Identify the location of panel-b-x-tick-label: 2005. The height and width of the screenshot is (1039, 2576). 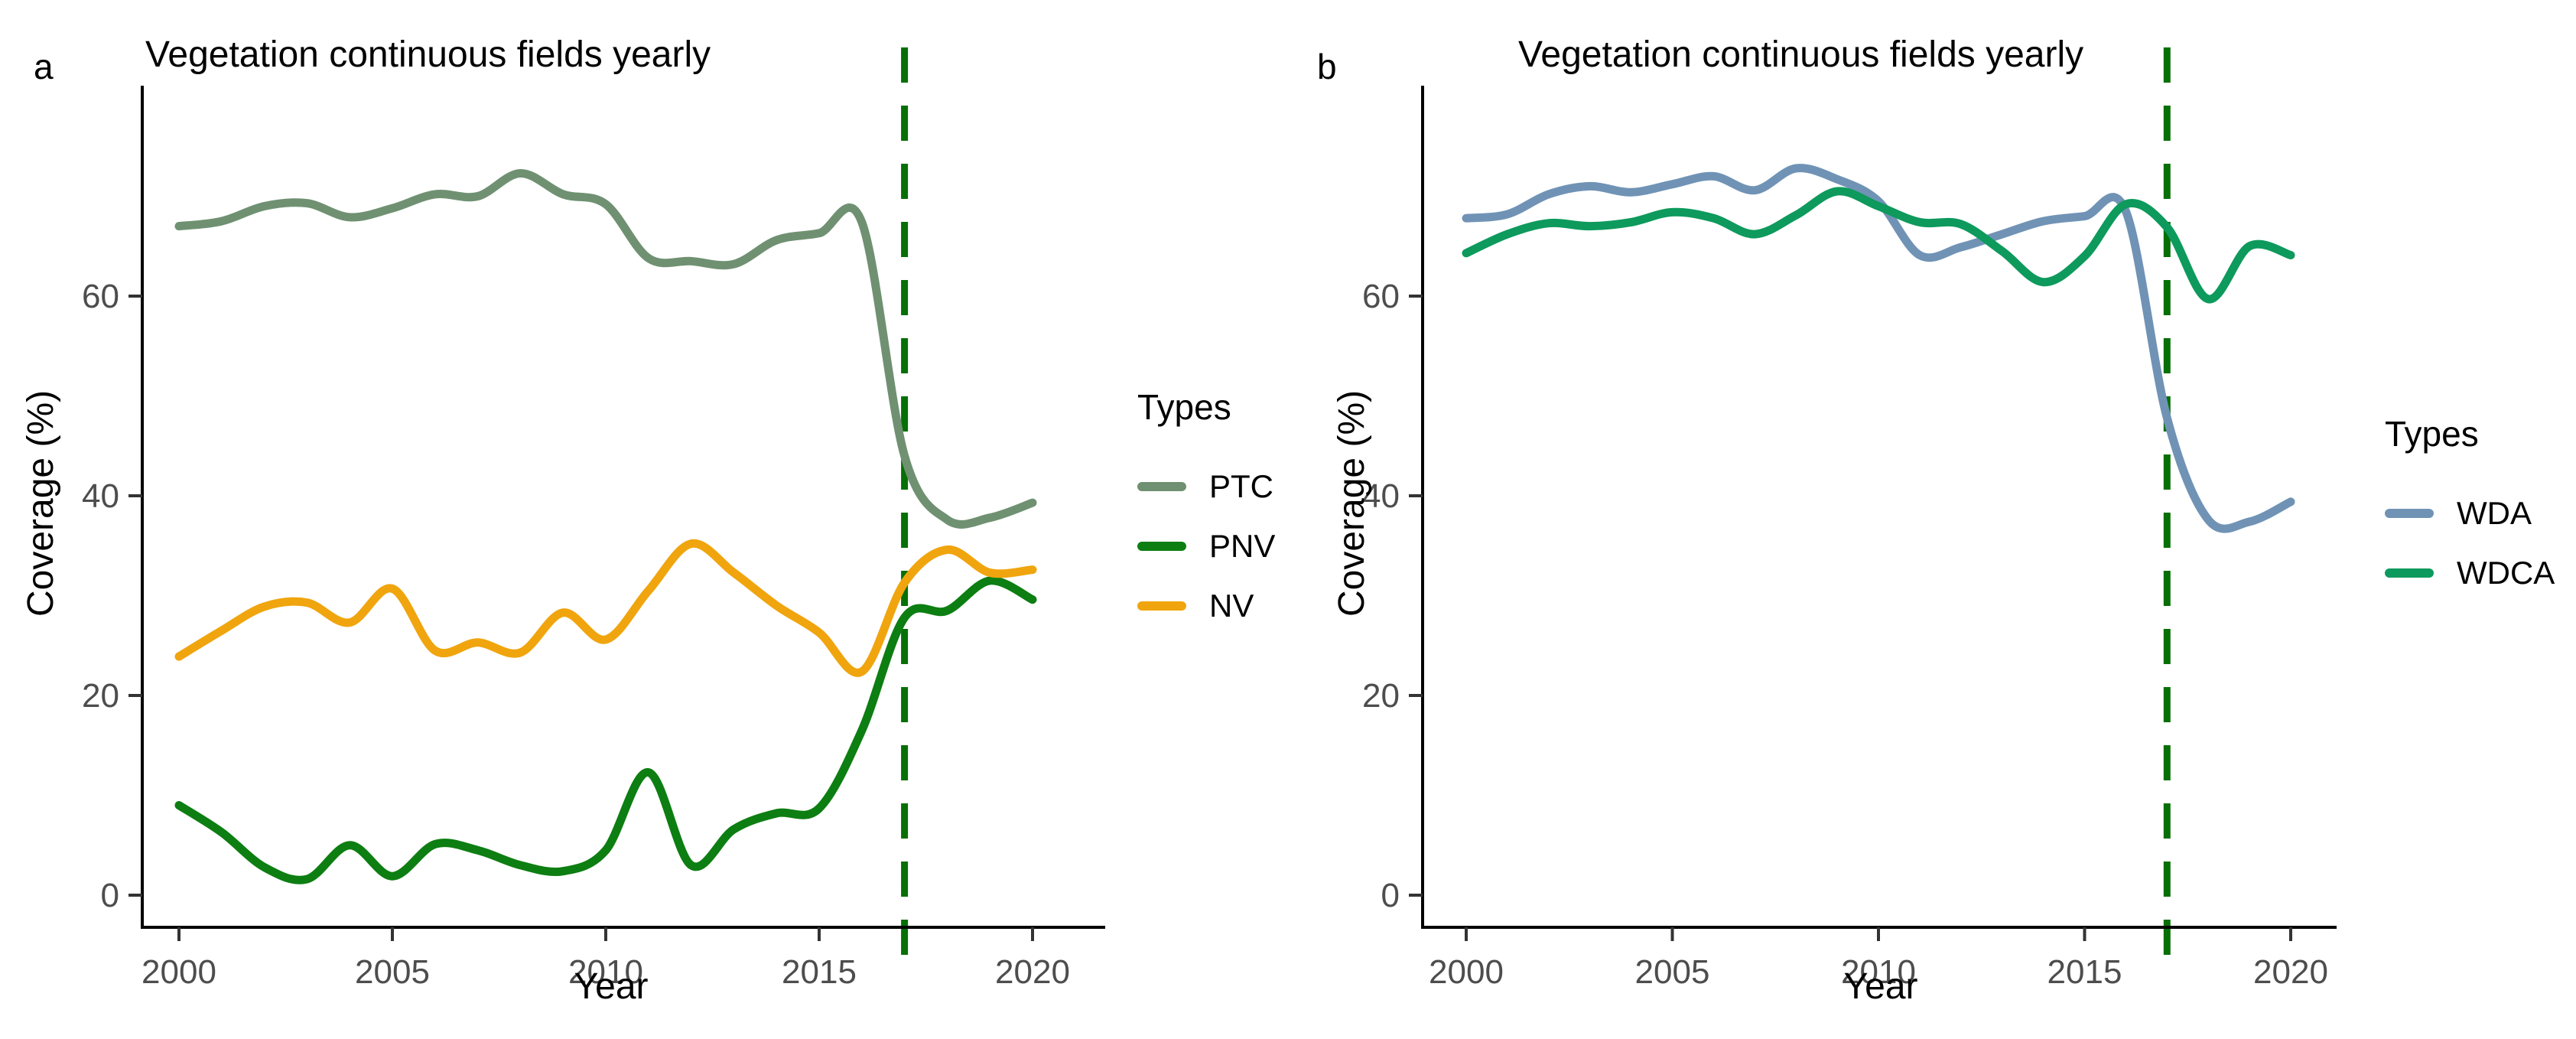
(1672, 972).